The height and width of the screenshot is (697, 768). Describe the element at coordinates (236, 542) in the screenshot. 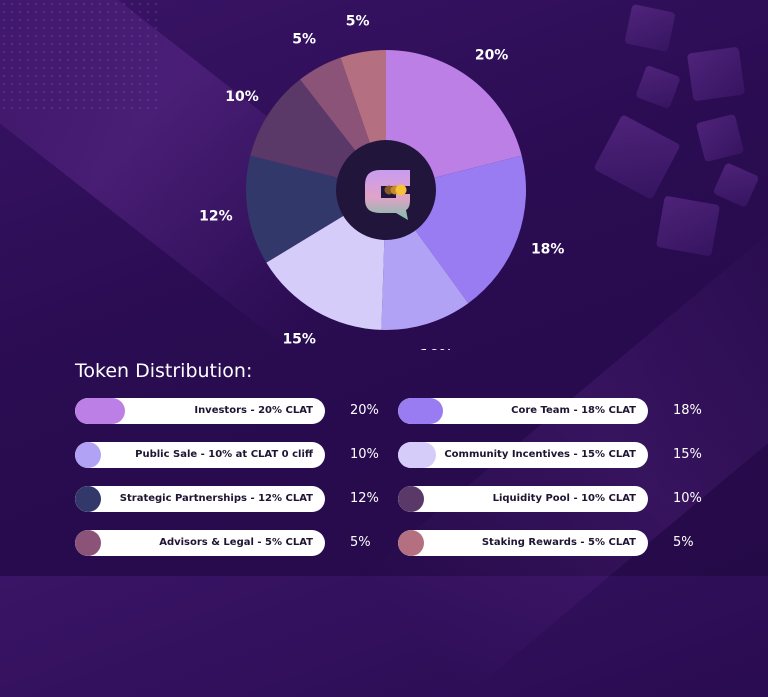

I see `legend-label: Advisors & Legal - 5% CLAT` at that location.